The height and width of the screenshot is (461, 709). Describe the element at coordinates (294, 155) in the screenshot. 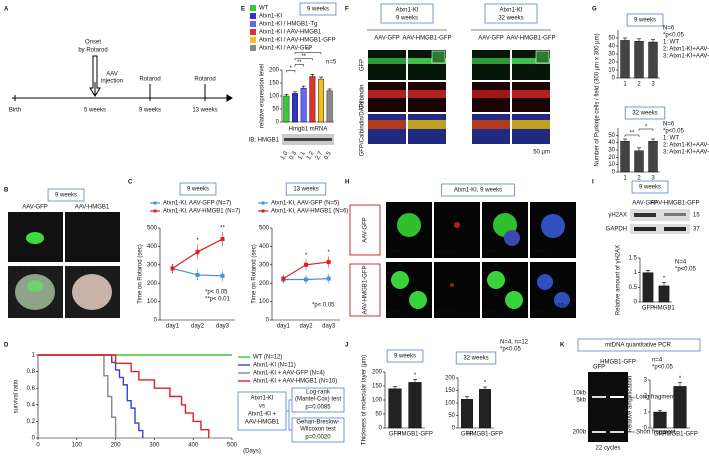

I see `label: 0.3` at that location.